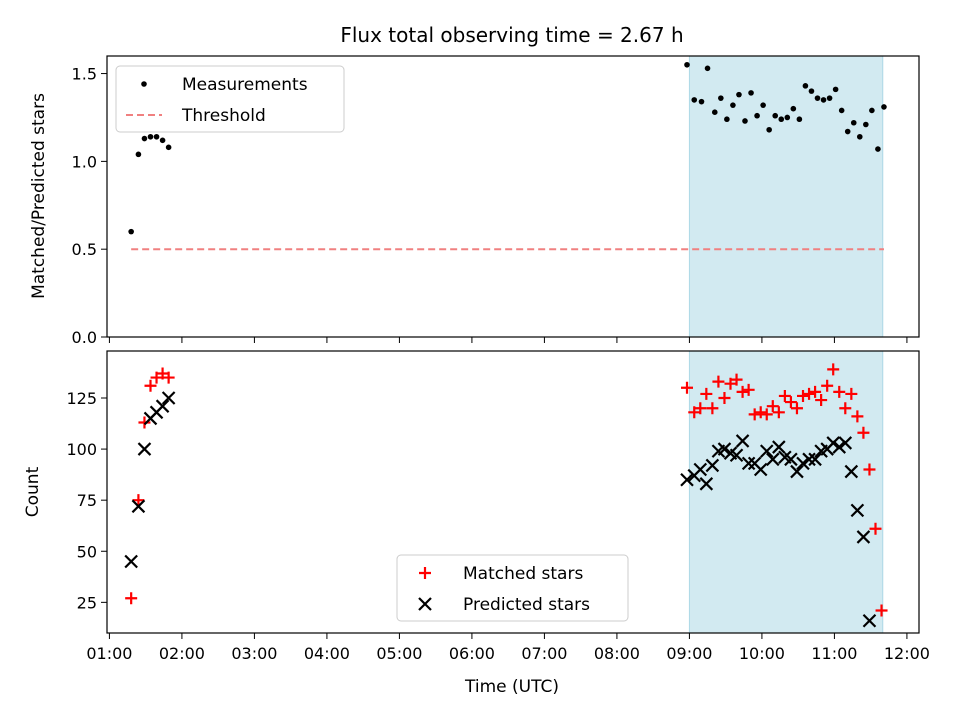  Describe the element at coordinates (617, 653) in the screenshot. I see `x-tick-label: 08:00` at that location.